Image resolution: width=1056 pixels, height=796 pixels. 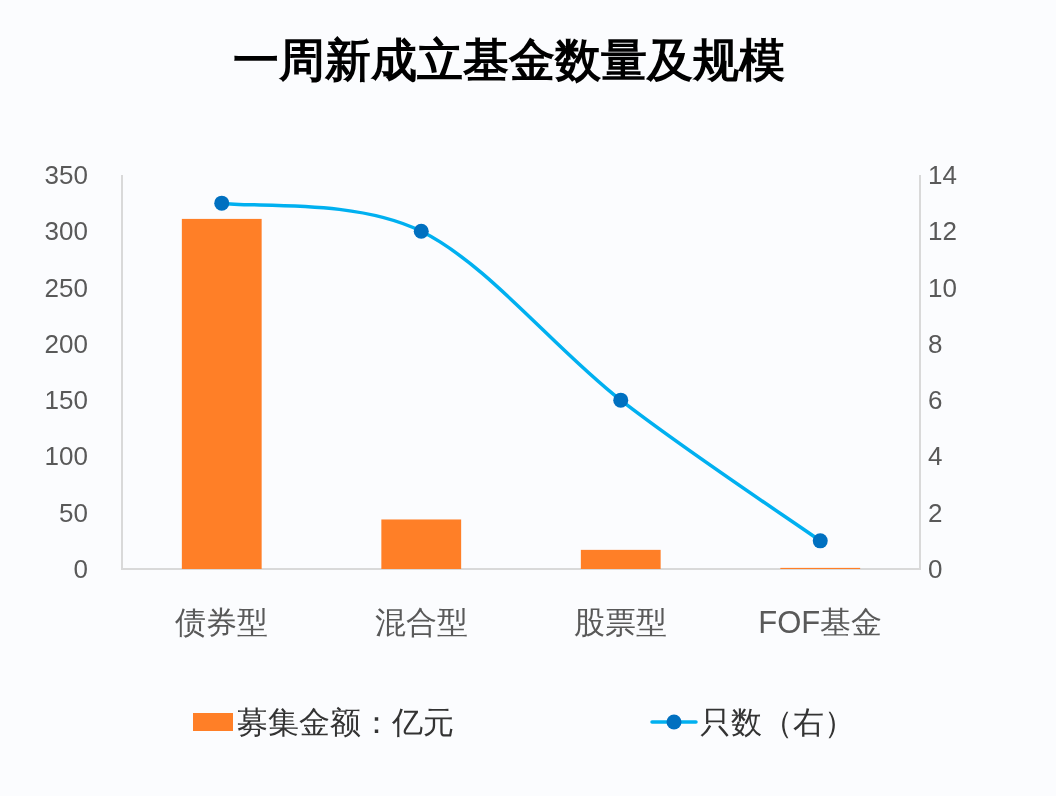 What do you see at coordinates (820, 622) in the screenshot?
I see `xtick: FOF基金` at bounding box center [820, 622].